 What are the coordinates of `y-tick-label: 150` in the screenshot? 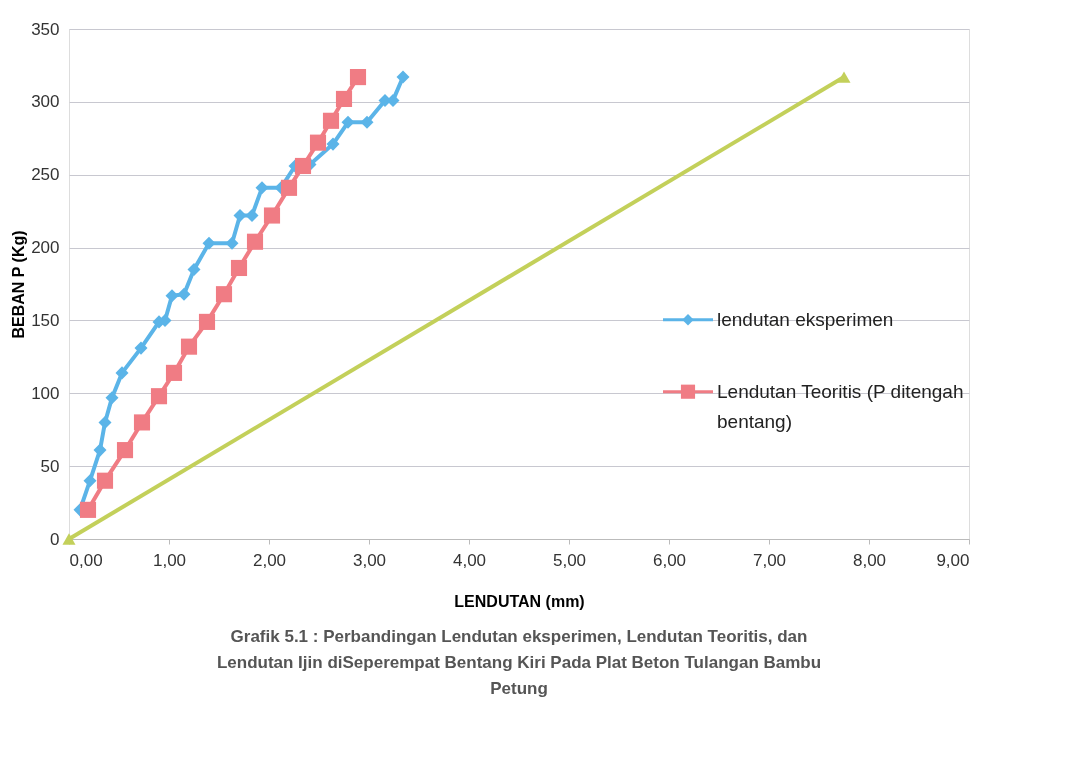 It's located at (45, 320).